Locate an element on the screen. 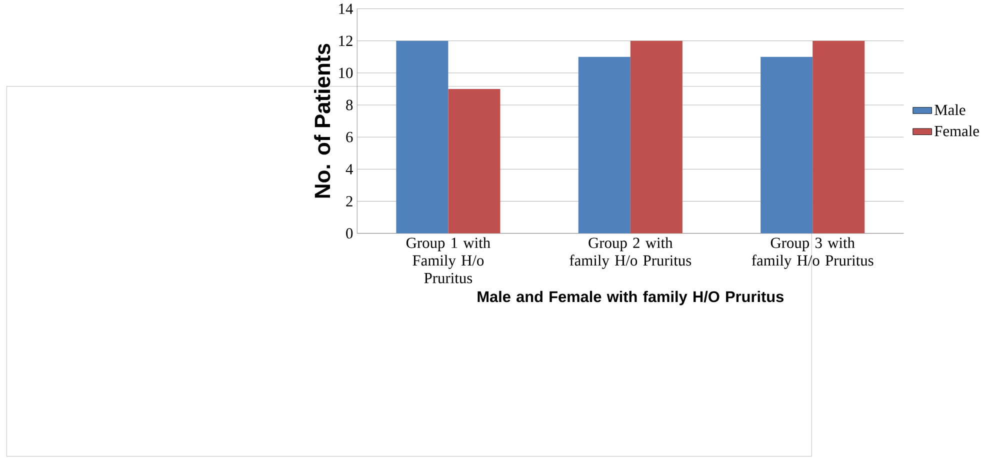  y-tick-label: 14 is located at coordinates (346, 9).